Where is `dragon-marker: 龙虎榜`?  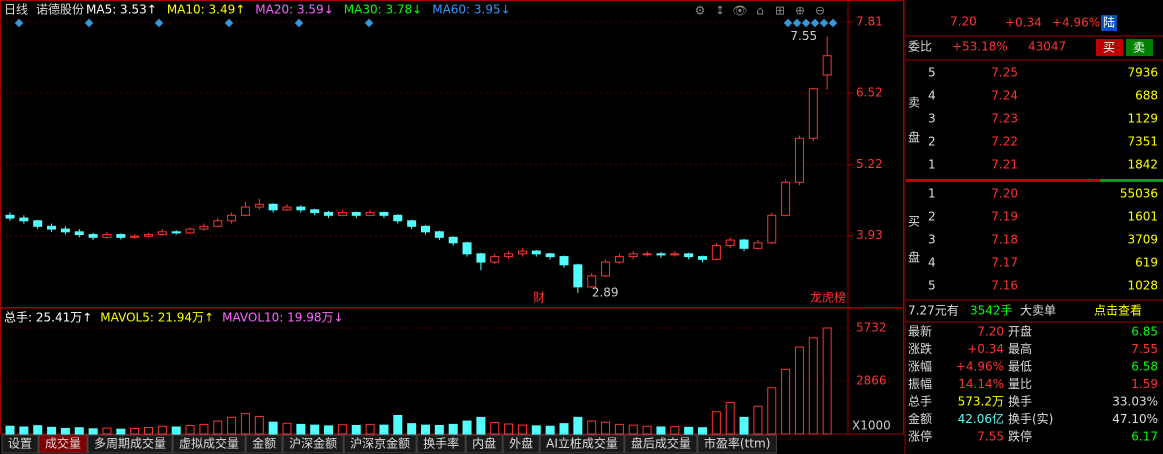 dragon-marker: 龙虎榜 is located at coordinates (828, 297).